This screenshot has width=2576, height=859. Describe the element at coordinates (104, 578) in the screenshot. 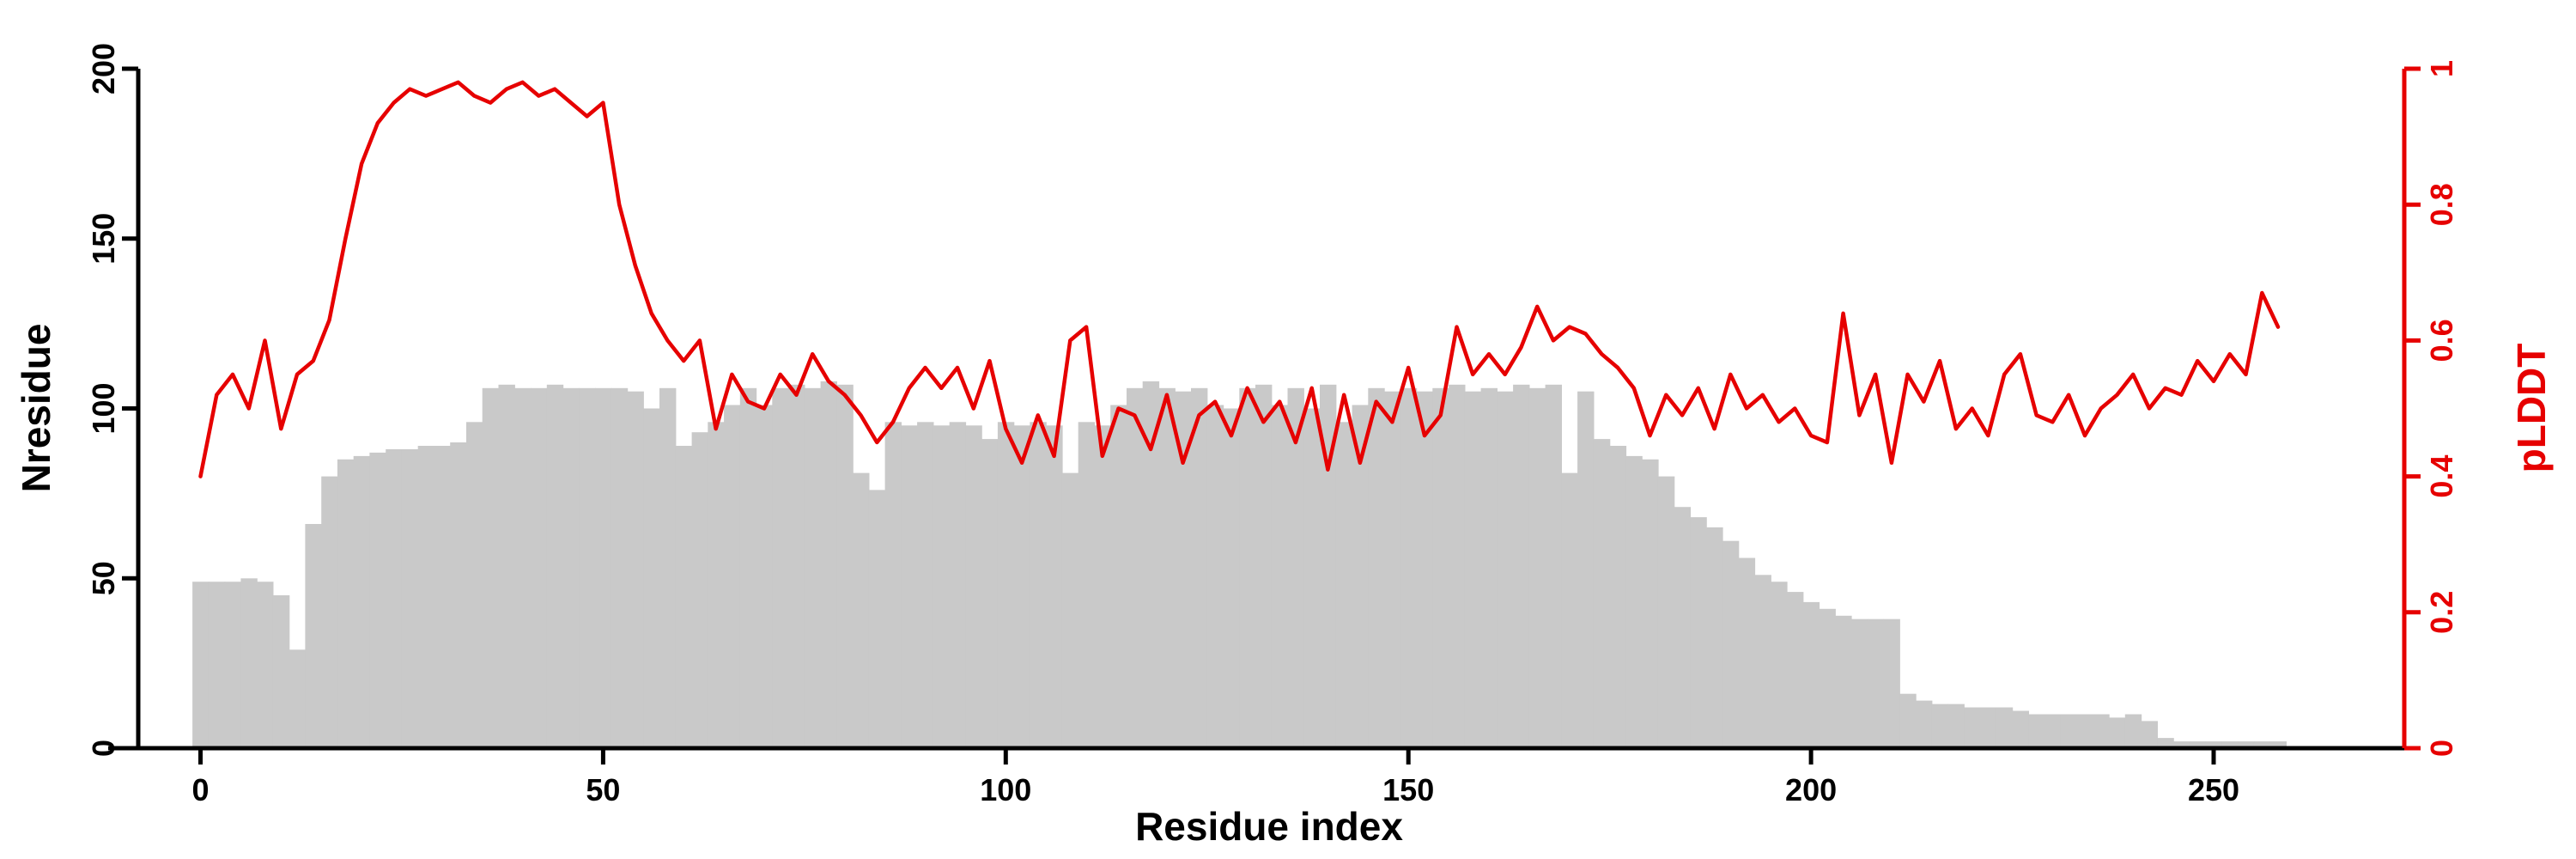

I see `left-tick-label: 50` at that location.